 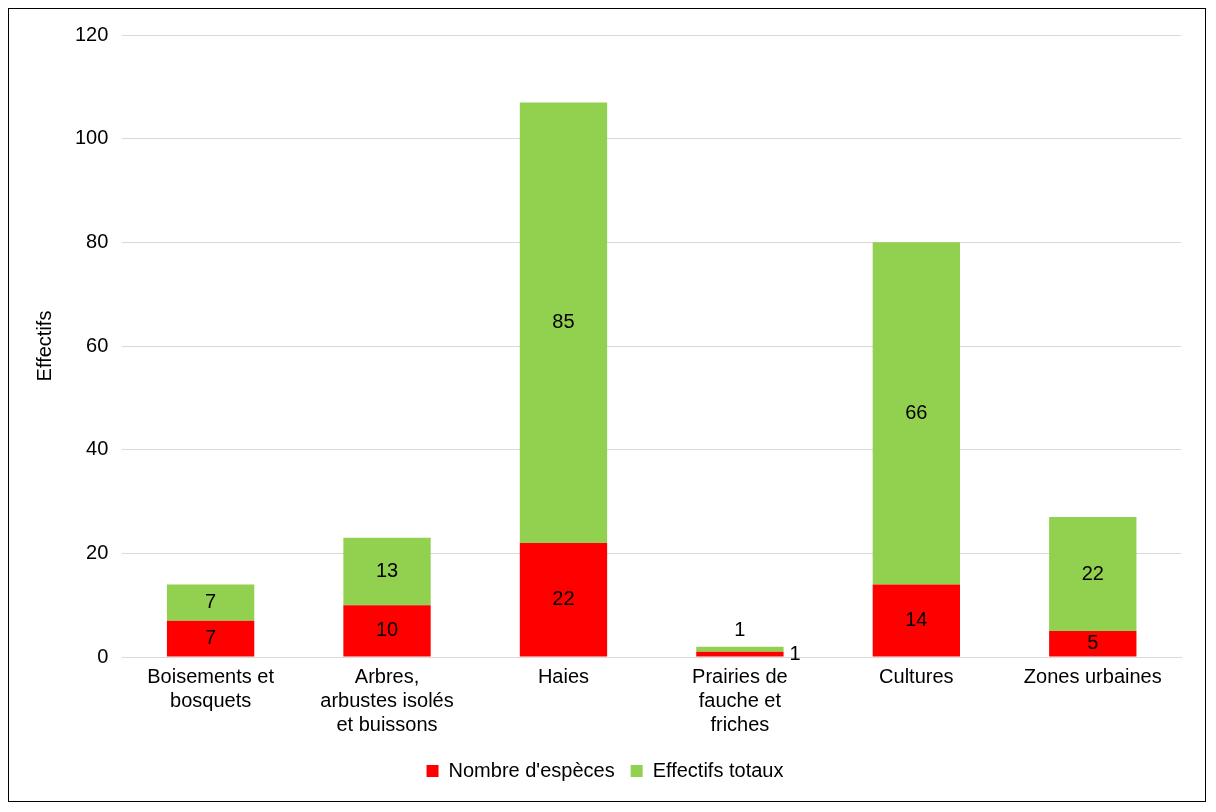 I want to click on y-tick-label: 100, so click(x=91, y=137).